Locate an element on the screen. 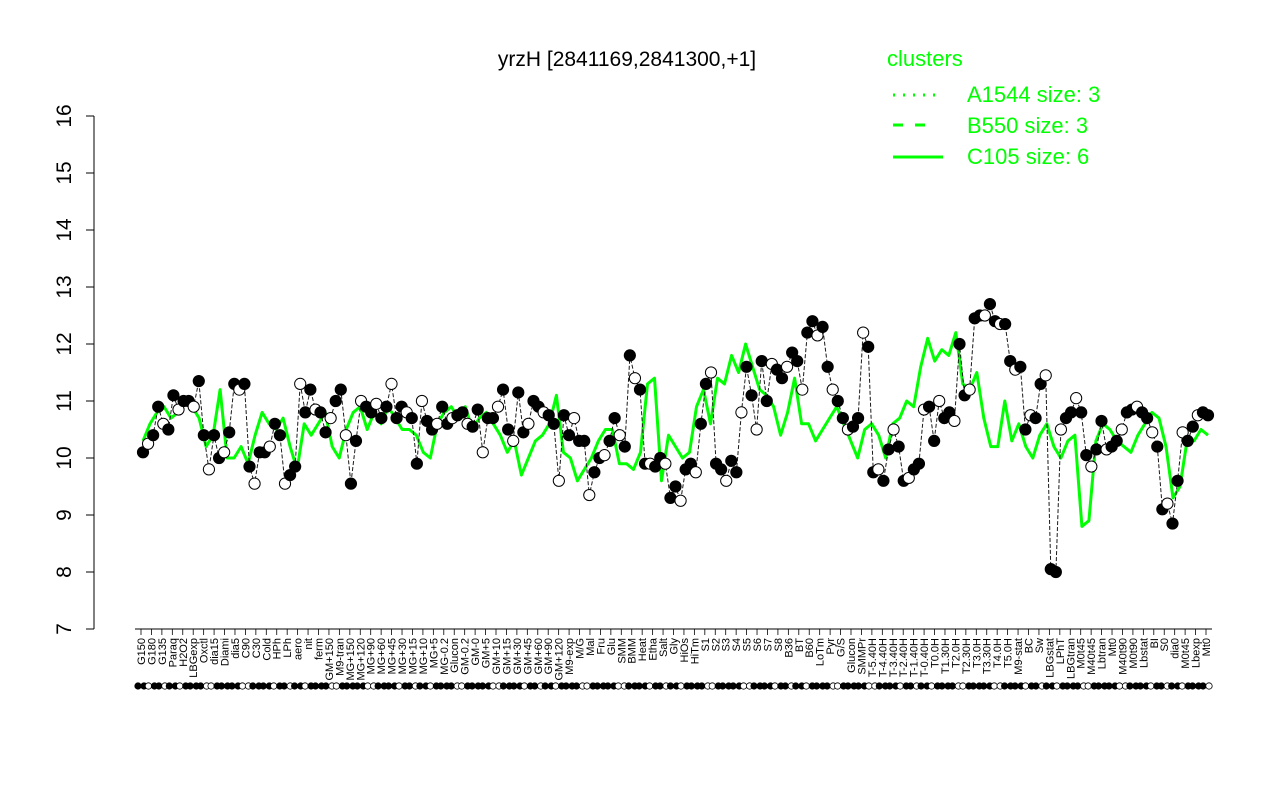  y-tick-label: 15 is located at coordinates (64, 172).